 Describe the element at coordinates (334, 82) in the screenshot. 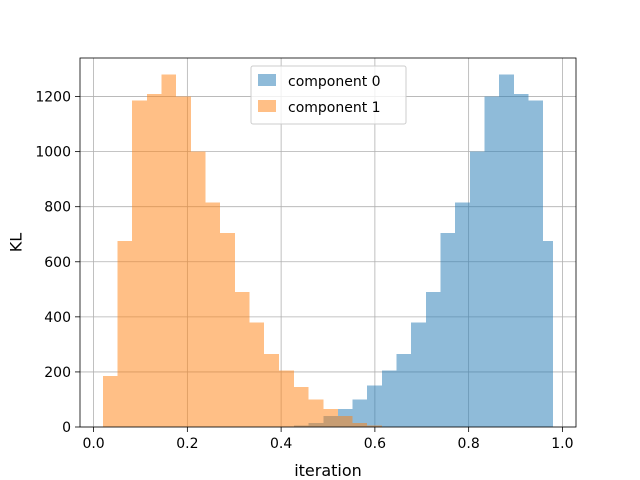

I see `legend-label-component-0: component 0` at that location.